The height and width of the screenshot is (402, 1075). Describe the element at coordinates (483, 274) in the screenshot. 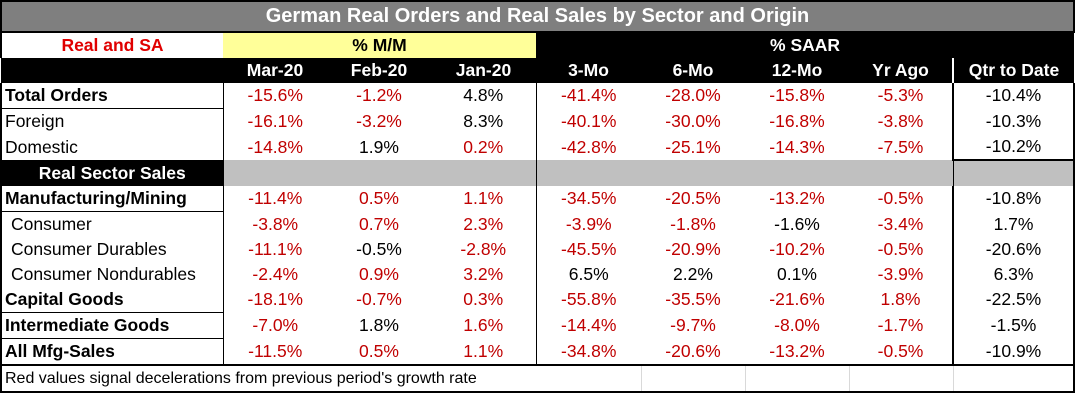

I see `value-cell: 3.2%` at that location.